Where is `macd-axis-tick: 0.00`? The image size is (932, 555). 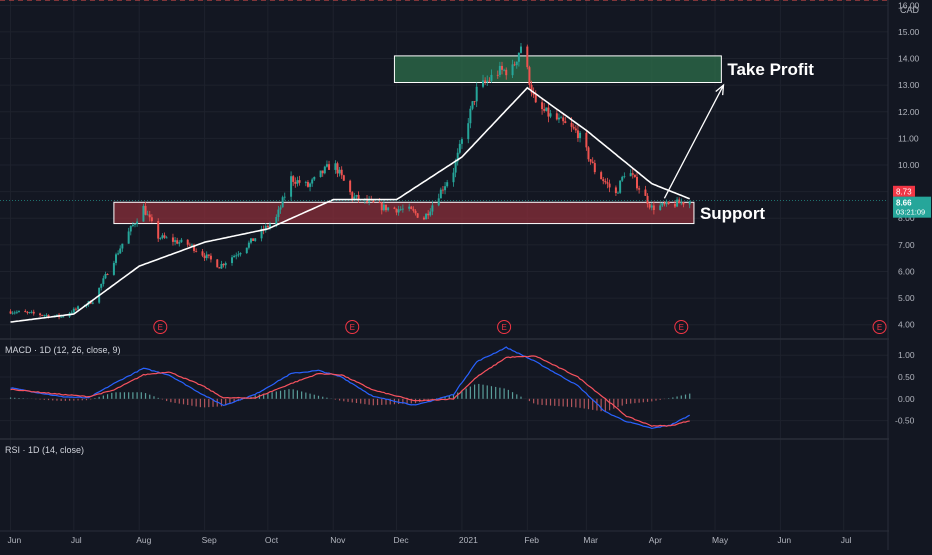 macd-axis-tick: 0.00 is located at coordinates (906, 399).